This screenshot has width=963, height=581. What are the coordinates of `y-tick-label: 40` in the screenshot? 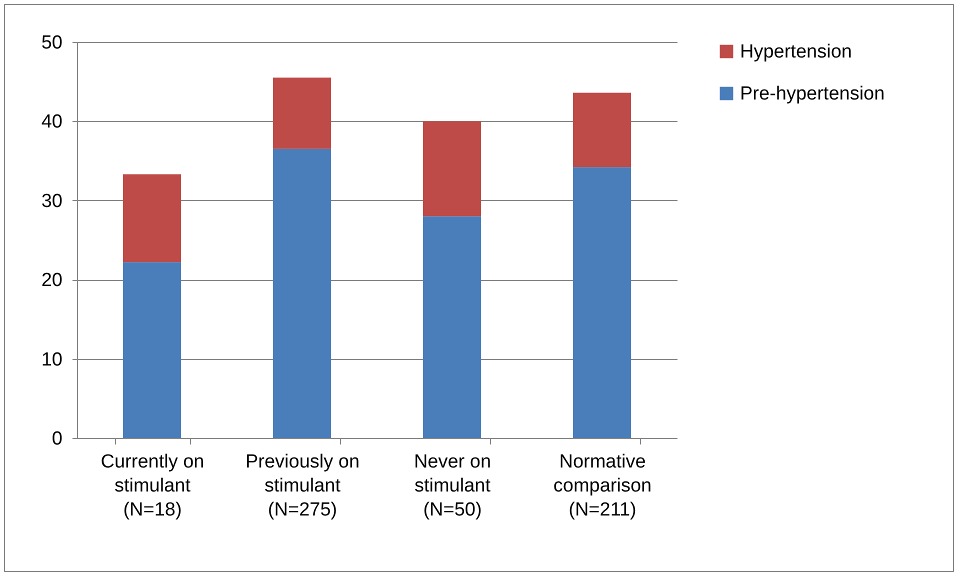 It's located at (51, 122).